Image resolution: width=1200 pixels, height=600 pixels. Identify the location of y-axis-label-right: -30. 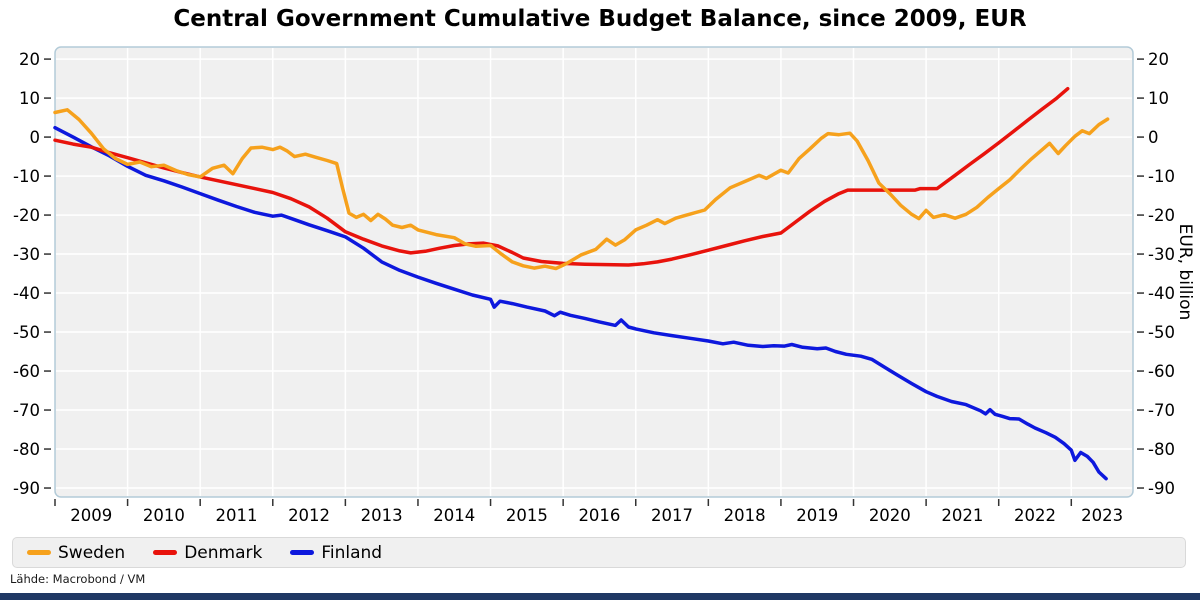
(1161, 254).